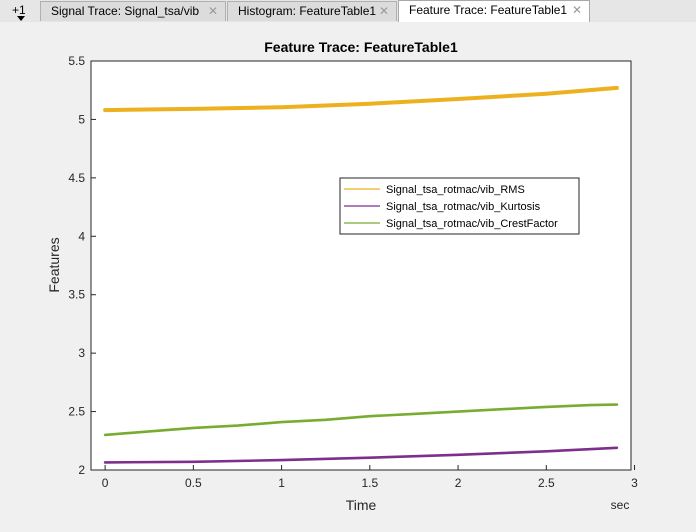 This screenshot has width=696, height=532. What do you see at coordinates (281, 483) in the screenshot?
I see `x-tick-label: 1` at bounding box center [281, 483].